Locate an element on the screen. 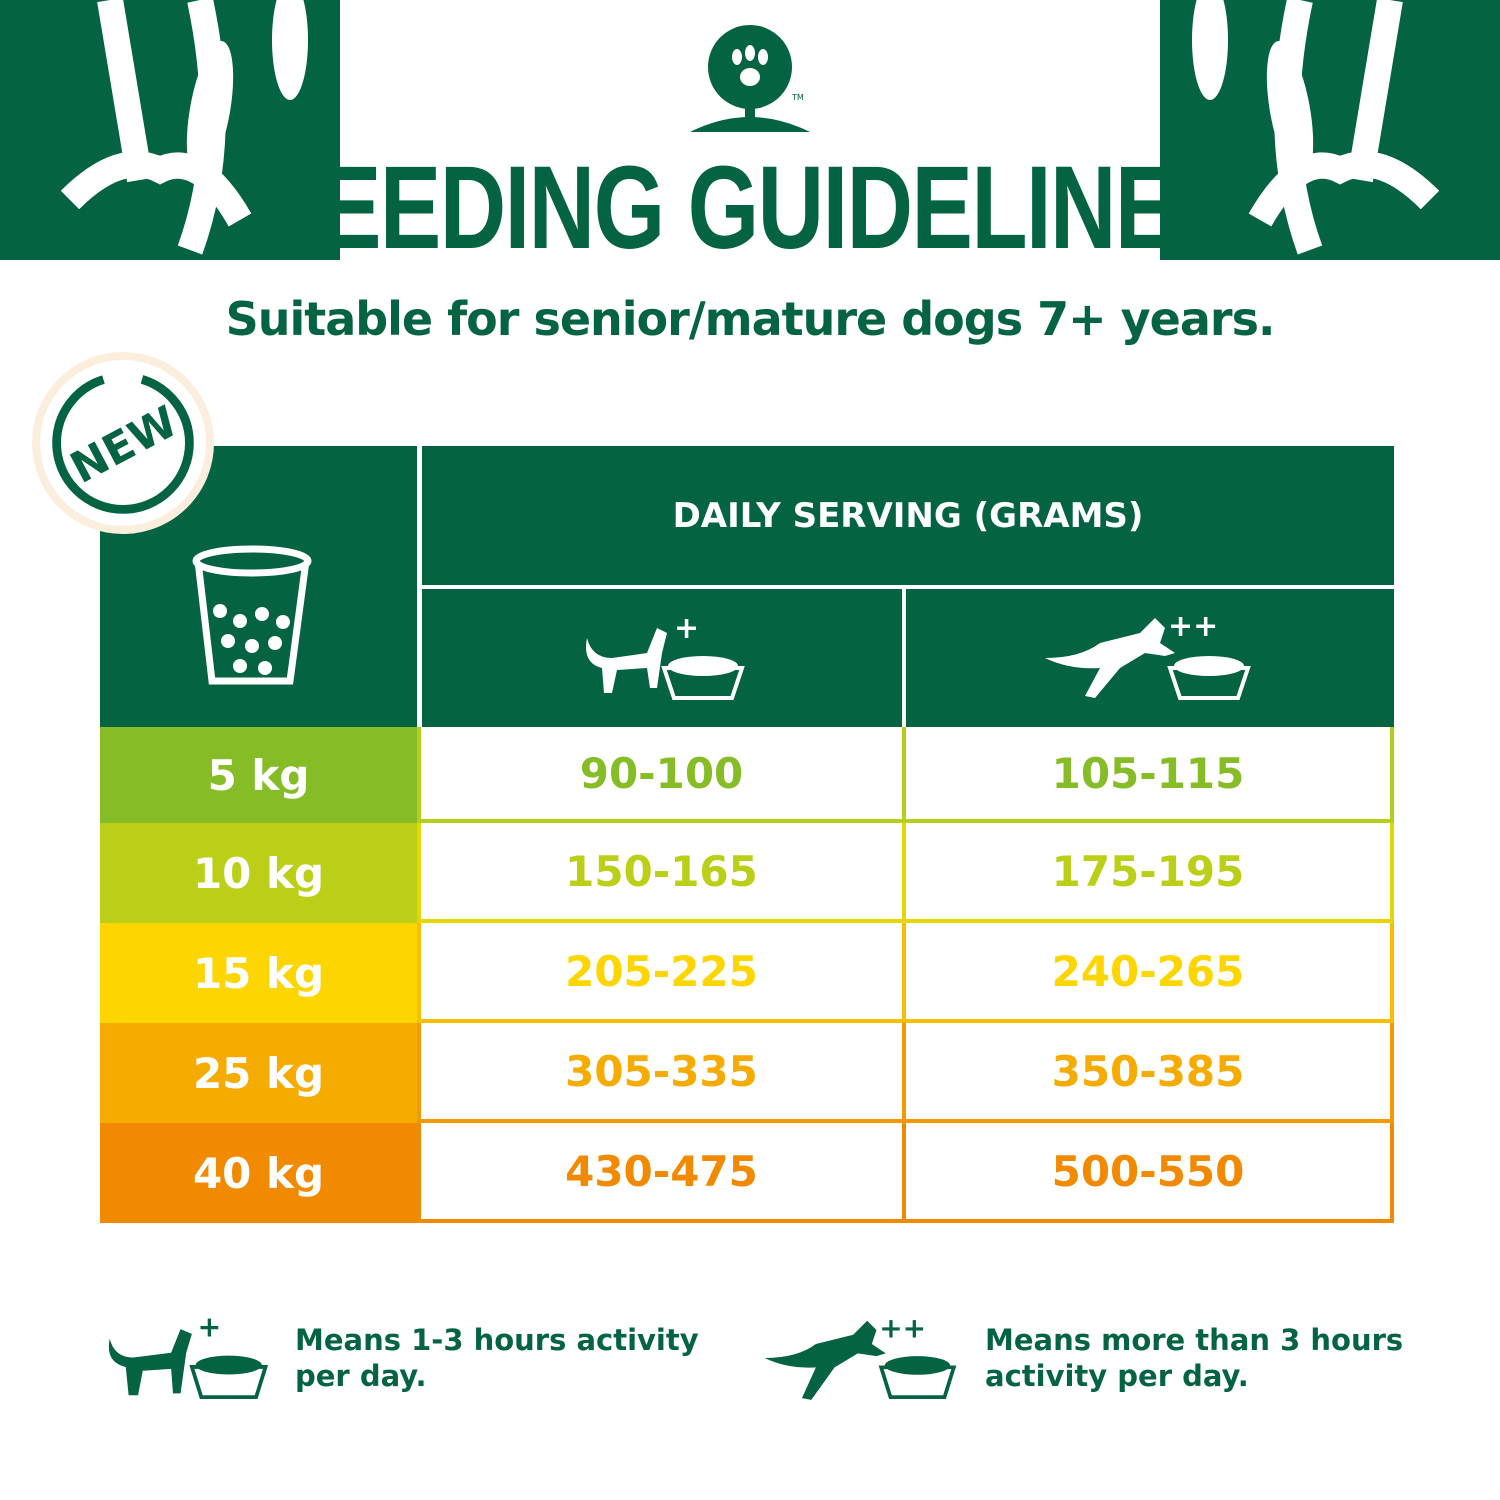 The image size is (1500, 1500). weight-cell: 25 kg is located at coordinates (258, 1073).